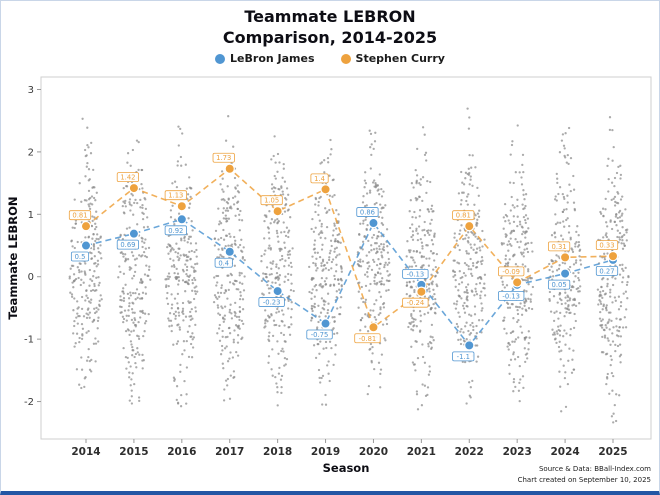 The image size is (660, 495). I want to click on y-tick-label: 0, so click(31, 277).